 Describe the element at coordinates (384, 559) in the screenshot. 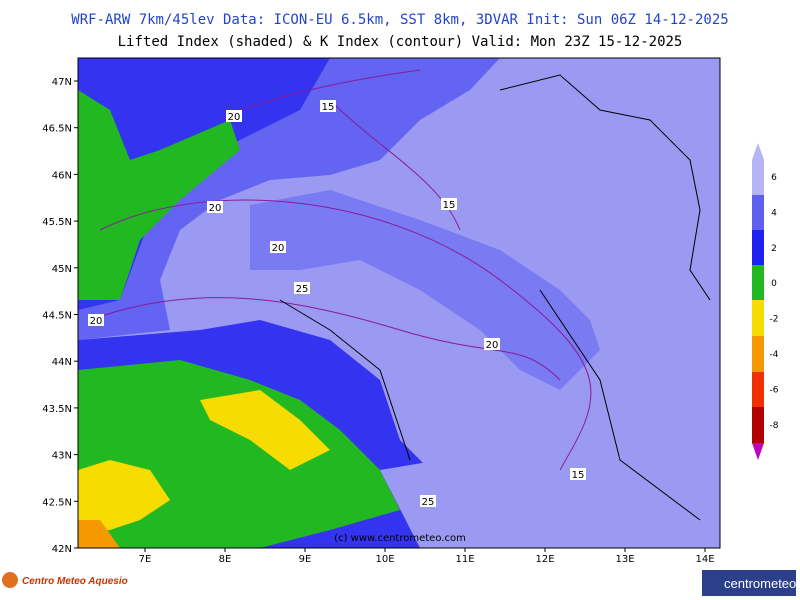

I see `lon-label: 10E` at that location.